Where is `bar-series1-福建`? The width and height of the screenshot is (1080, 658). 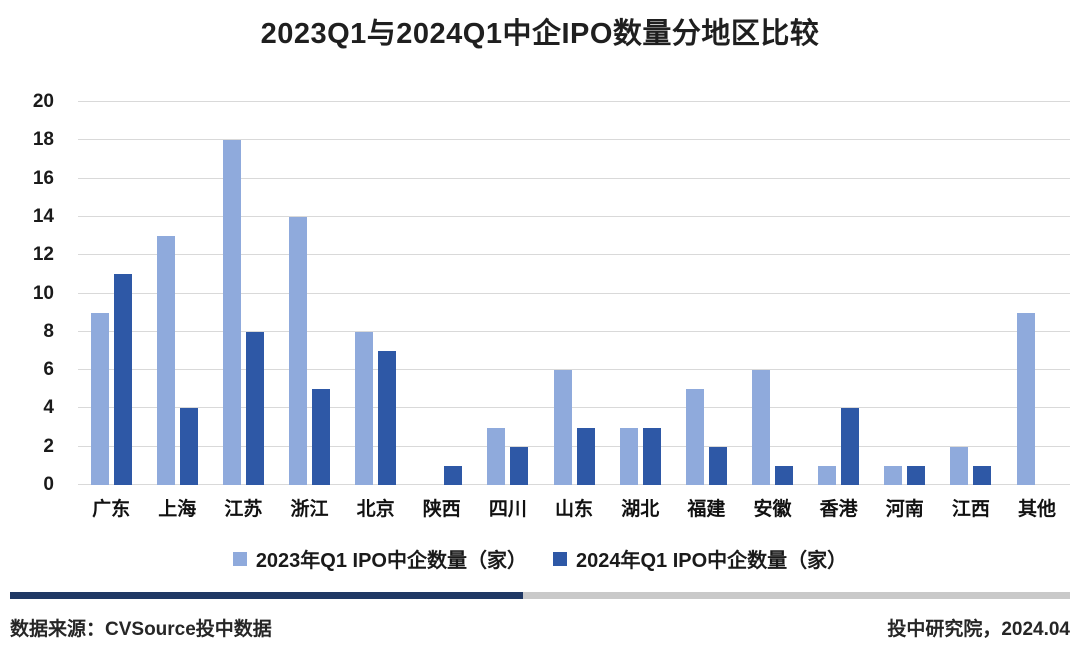
bar-series1-福建 is located at coordinates (694, 437).